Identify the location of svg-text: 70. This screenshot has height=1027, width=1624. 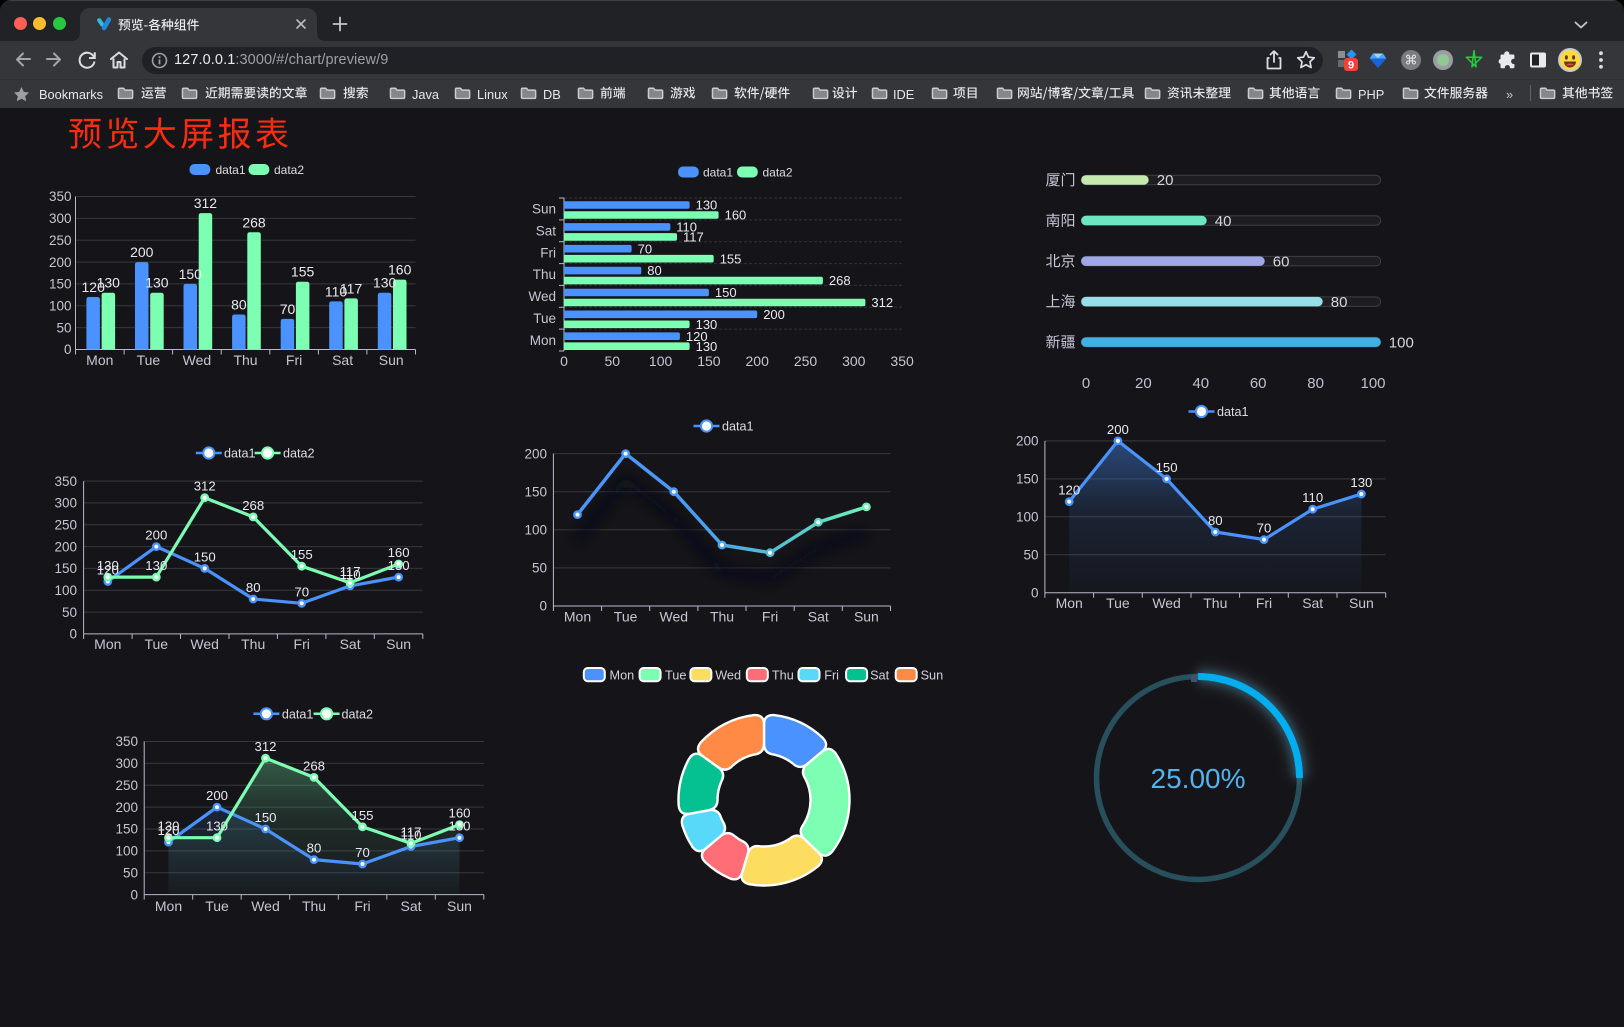
(288, 309).